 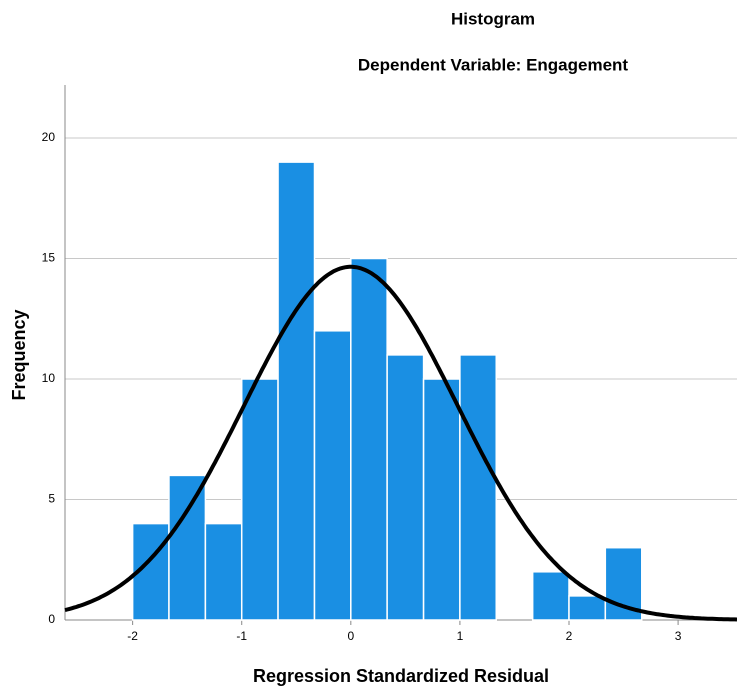 What do you see at coordinates (49, 258) in the screenshot?
I see `y-tick-label: 15` at bounding box center [49, 258].